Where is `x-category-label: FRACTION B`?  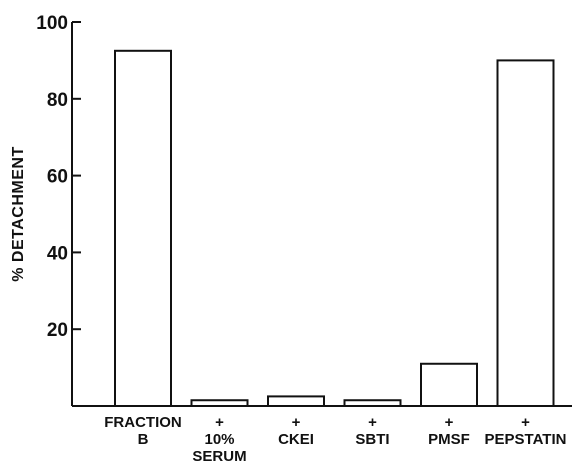
x-category-label: FRACTION B is located at coordinates (143, 431).